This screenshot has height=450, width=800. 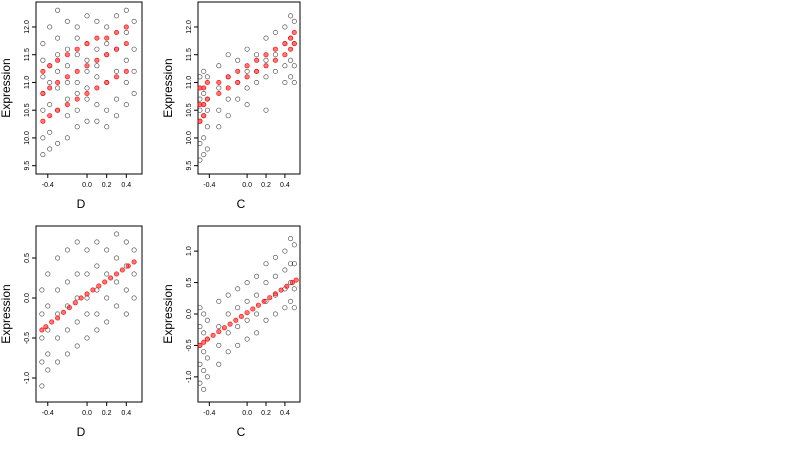 What do you see at coordinates (189, 54) in the screenshot?
I see `y-tick-label: 11.5` at bounding box center [189, 54].